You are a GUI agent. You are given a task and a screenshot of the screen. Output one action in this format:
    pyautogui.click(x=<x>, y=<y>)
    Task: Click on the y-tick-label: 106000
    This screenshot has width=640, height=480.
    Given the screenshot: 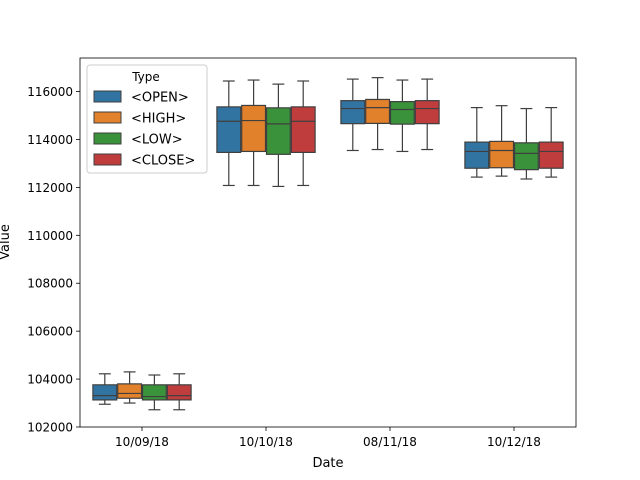 What is the action you would take?
    pyautogui.click(x=50, y=332)
    